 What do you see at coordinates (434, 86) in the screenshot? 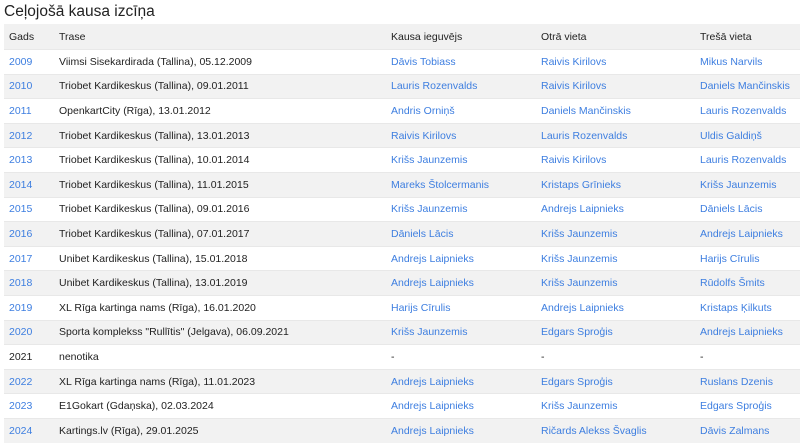
I see `winner-link: Lauris Rozenvalds` at bounding box center [434, 86].